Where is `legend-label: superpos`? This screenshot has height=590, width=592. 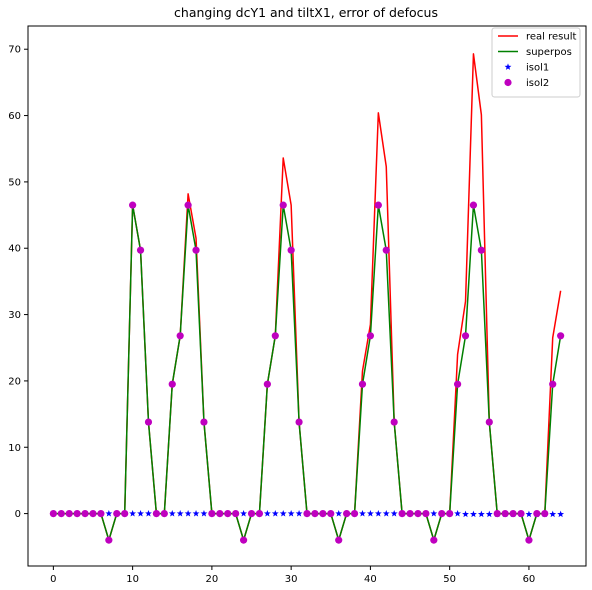 legend-label: superpos is located at coordinates (549, 52).